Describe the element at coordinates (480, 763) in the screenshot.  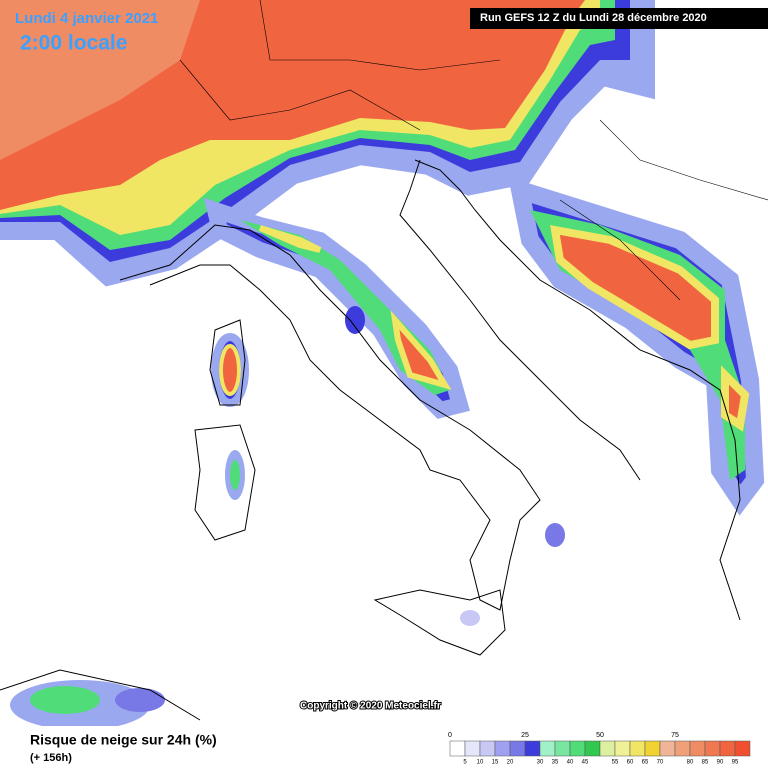
I see `legend-minor-label: 10` at that location.